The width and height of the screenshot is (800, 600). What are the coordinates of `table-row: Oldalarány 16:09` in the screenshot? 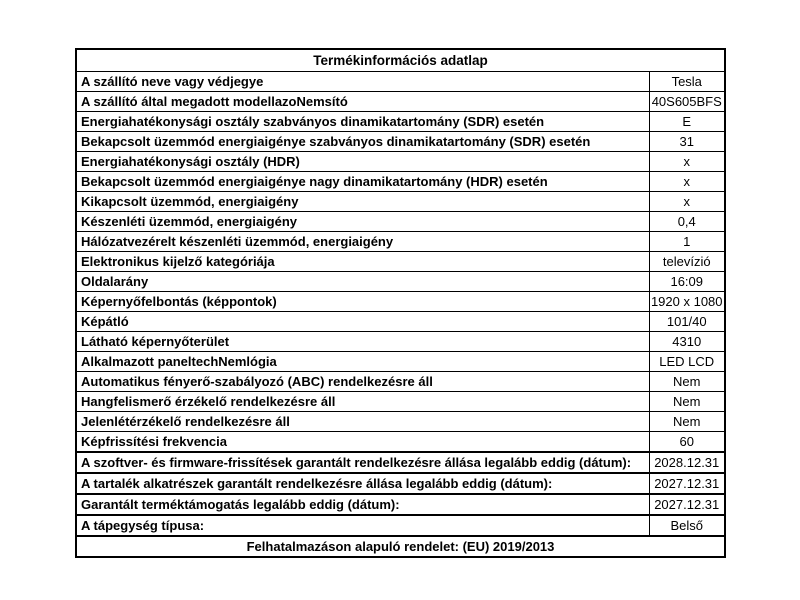 It's located at (400, 281).